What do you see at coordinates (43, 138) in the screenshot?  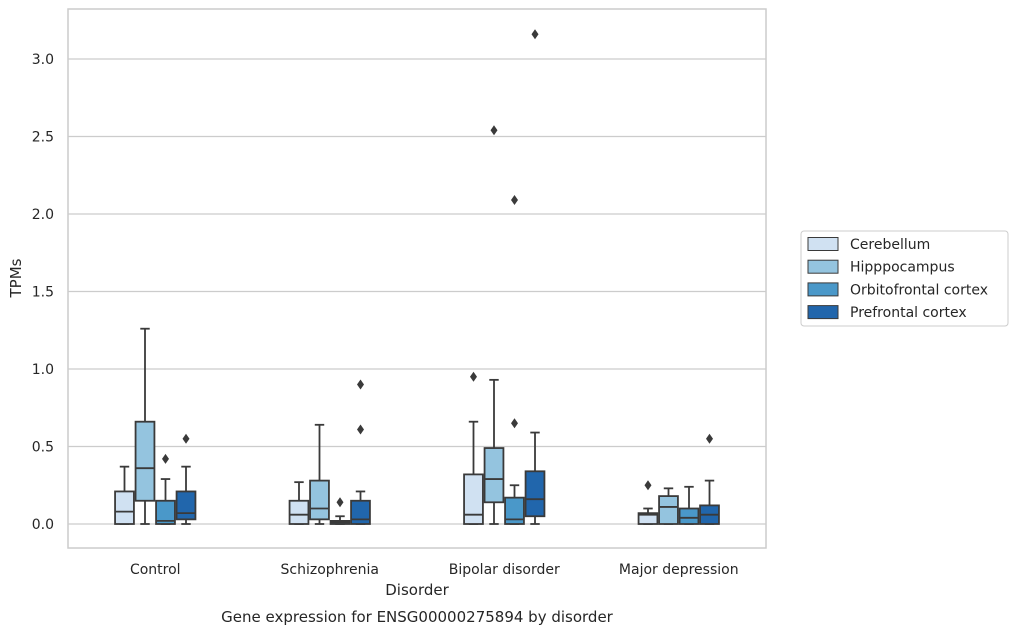 I see `y-tick-label: 2.5` at bounding box center [43, 138].